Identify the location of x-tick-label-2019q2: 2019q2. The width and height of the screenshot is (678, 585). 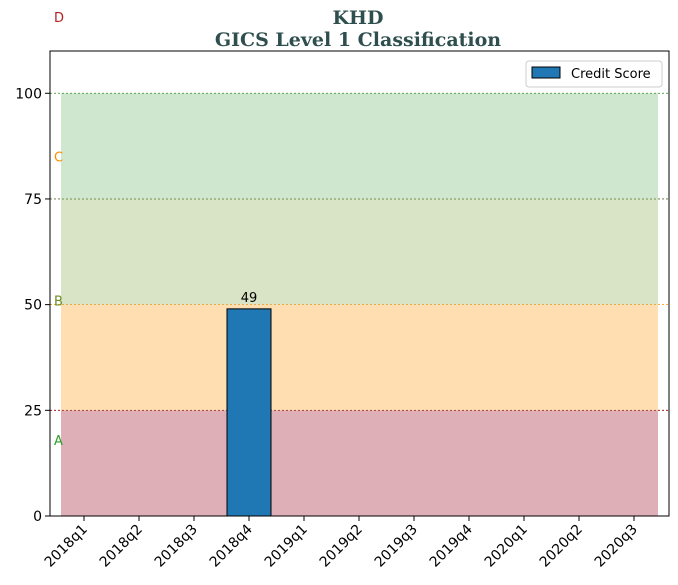
(341, 546).